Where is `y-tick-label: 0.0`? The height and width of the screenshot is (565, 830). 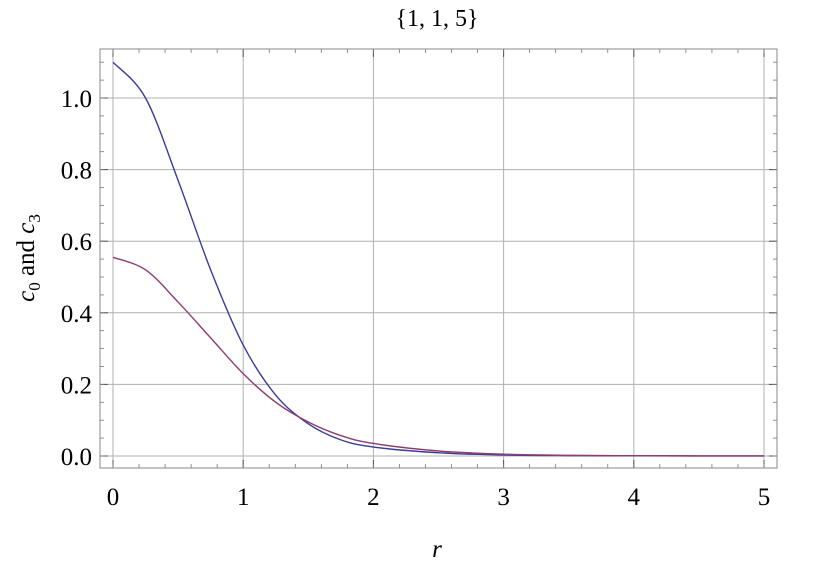
y-tick-label: 0.0 is located at coordinates (76, 457).